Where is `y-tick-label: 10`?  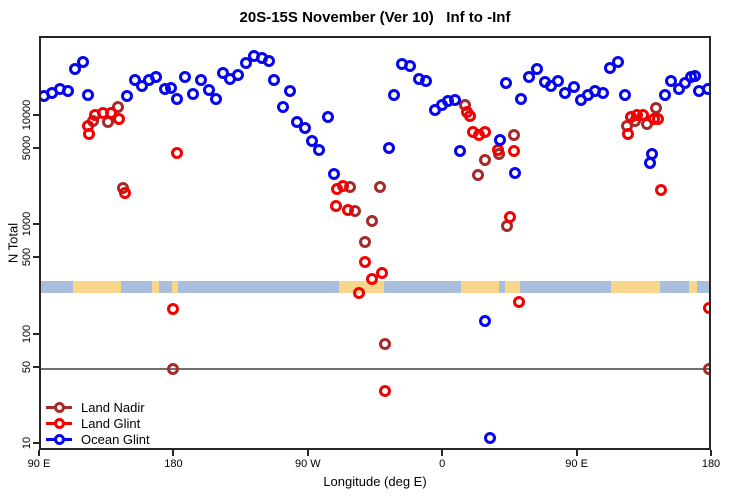 y-tick-label: 10 is located at coordinates (27, 443).